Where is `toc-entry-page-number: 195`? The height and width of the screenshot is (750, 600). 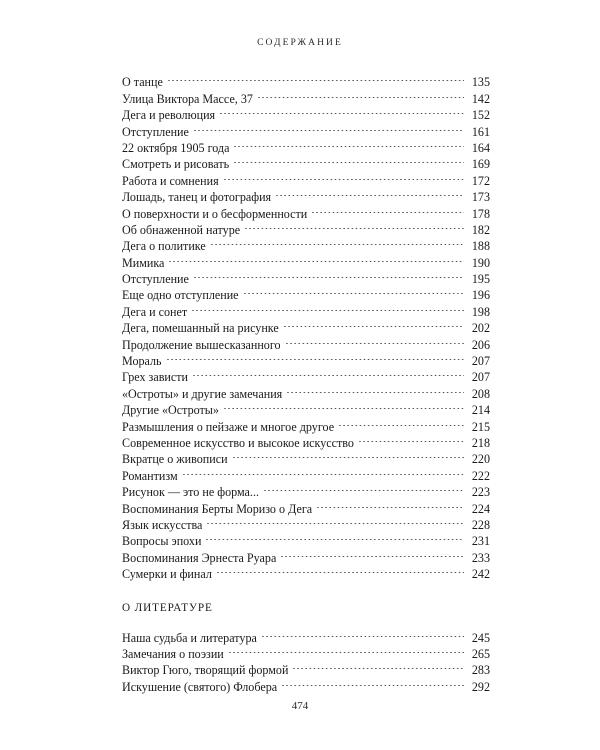
toc-entry-page-number: 195 is located at coordinates (480, 279).